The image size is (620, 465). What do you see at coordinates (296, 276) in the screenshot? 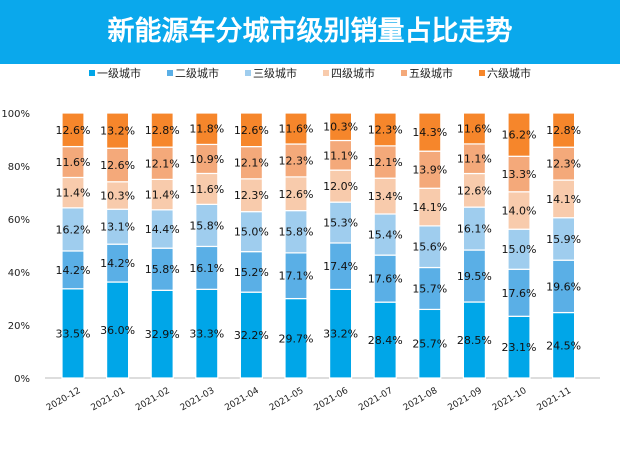
I see `data-label: 17.1%` at bounding box center [296, 276].